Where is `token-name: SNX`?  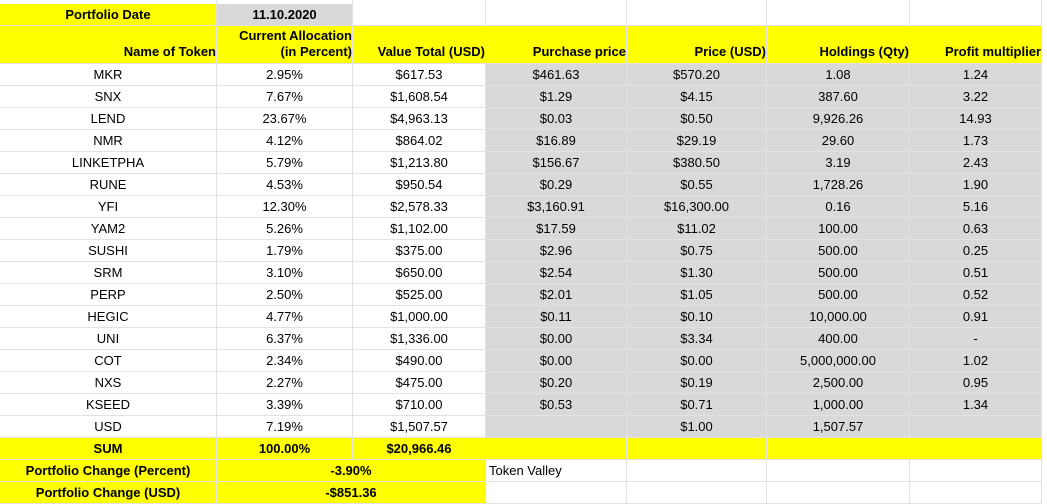 token-name: SNX is located at coordinates (108, 97).